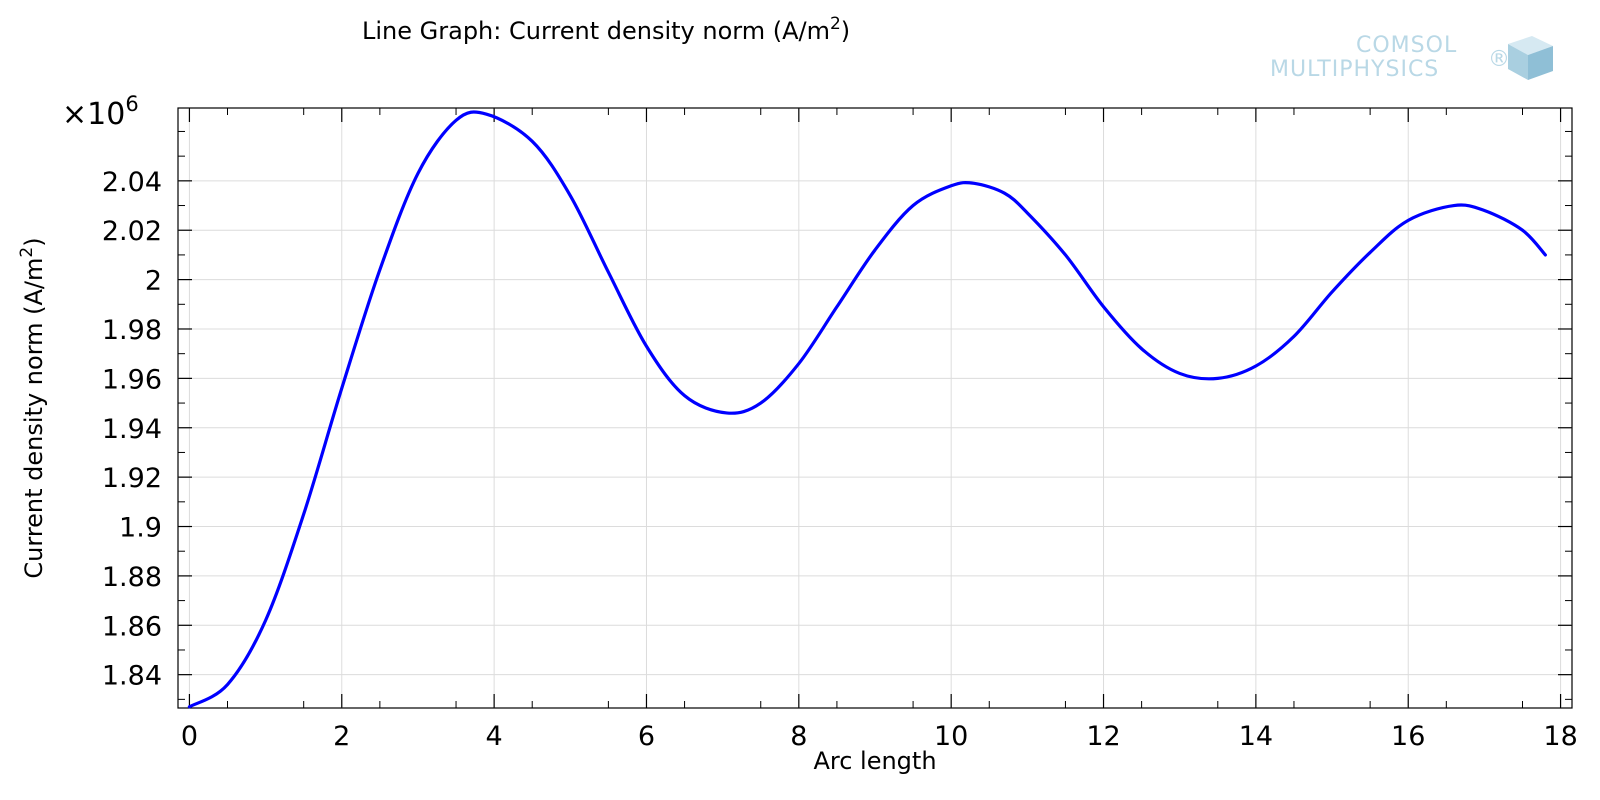  I want to click on x-tick-label: 2, so click(341, 736).